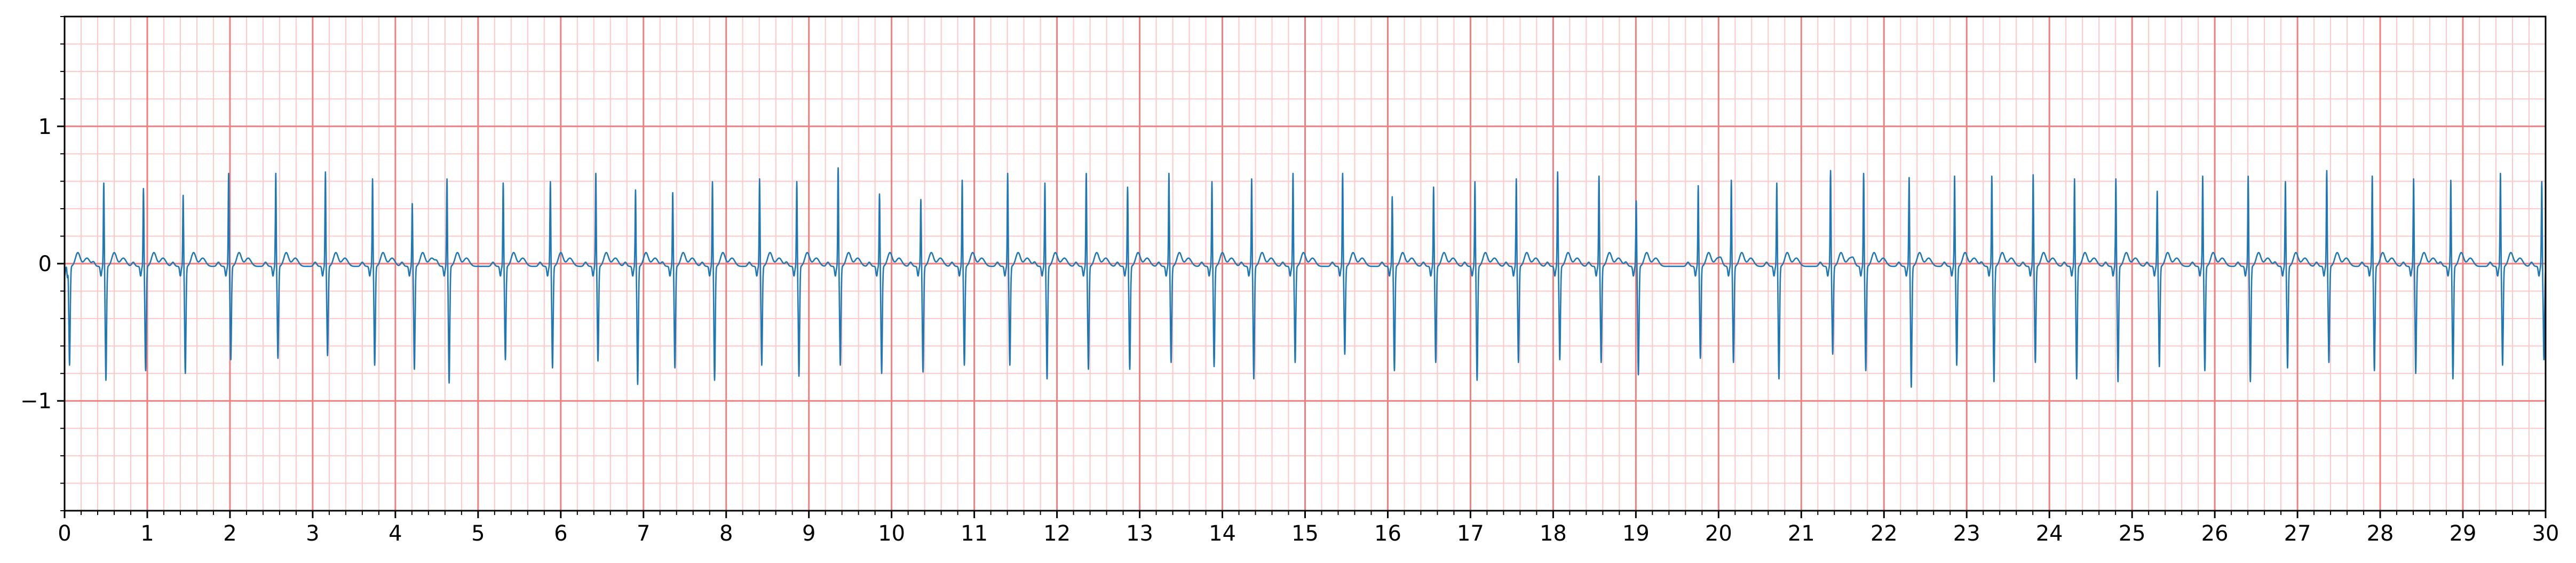 The image size is (2576, 563). I want to click on x-tick-label: 30, so click(2545, 533).